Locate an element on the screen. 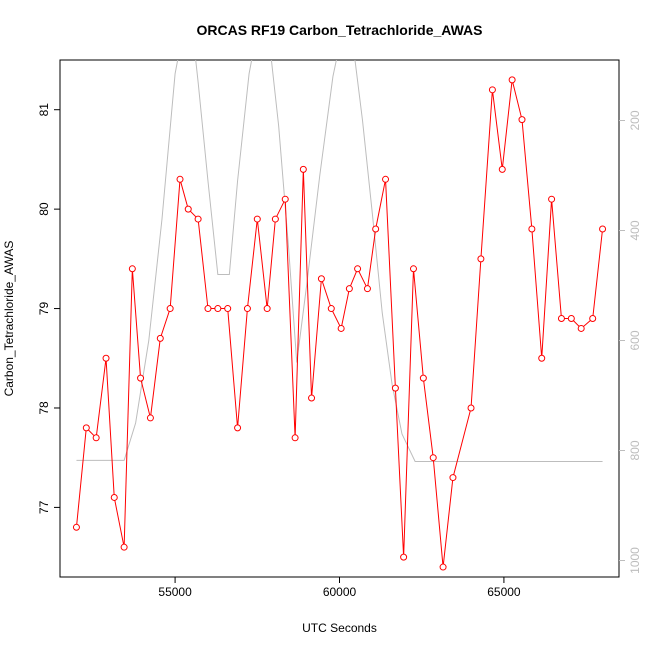  y2-tick-label: 200 is located at coordinates (635, 120).